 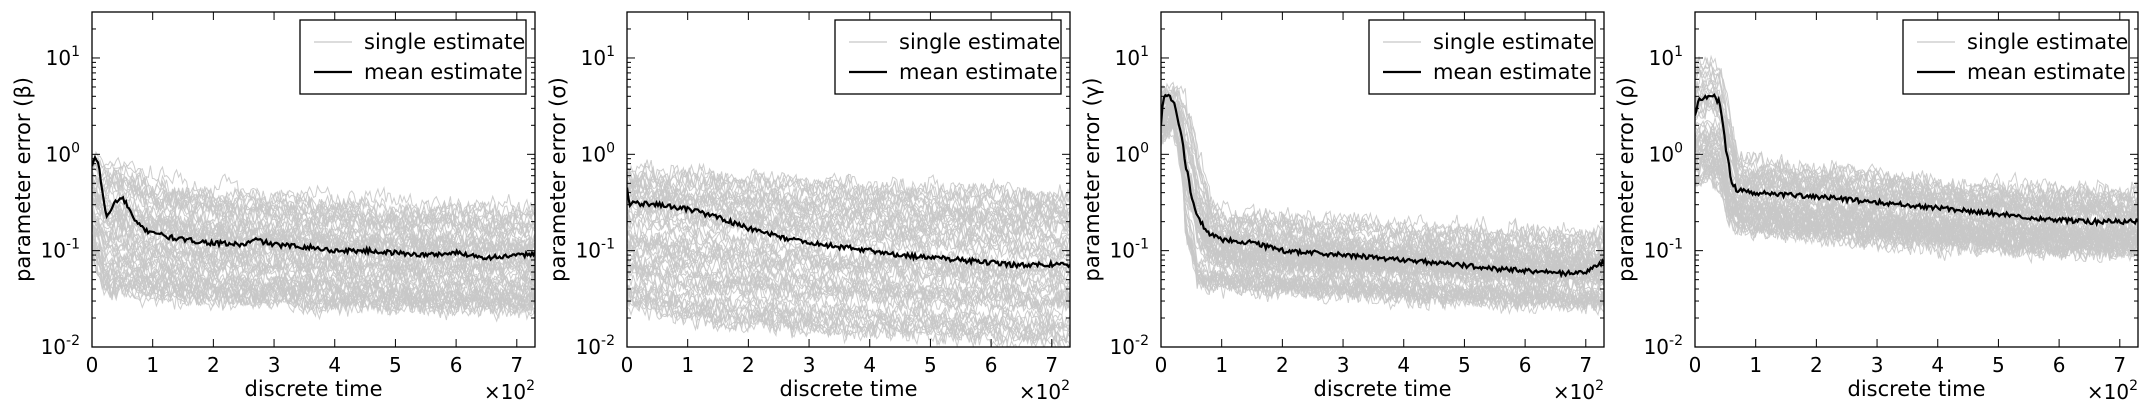 I want to click on y-axis-label: parameter error (γ), so click(x=1092, y=180).